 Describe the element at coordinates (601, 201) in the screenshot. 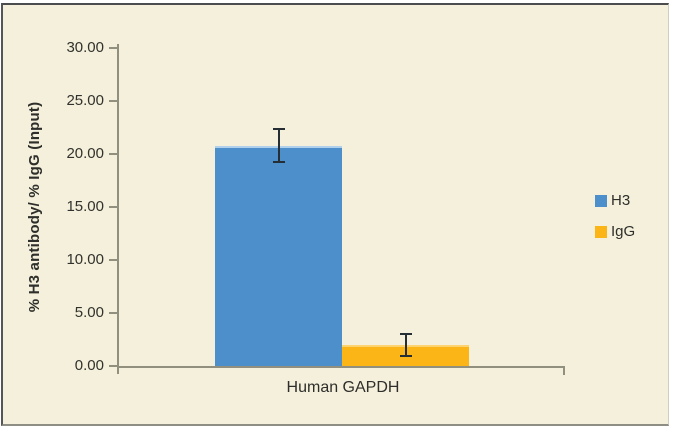

I see `legend-swatch-h3` at that location.